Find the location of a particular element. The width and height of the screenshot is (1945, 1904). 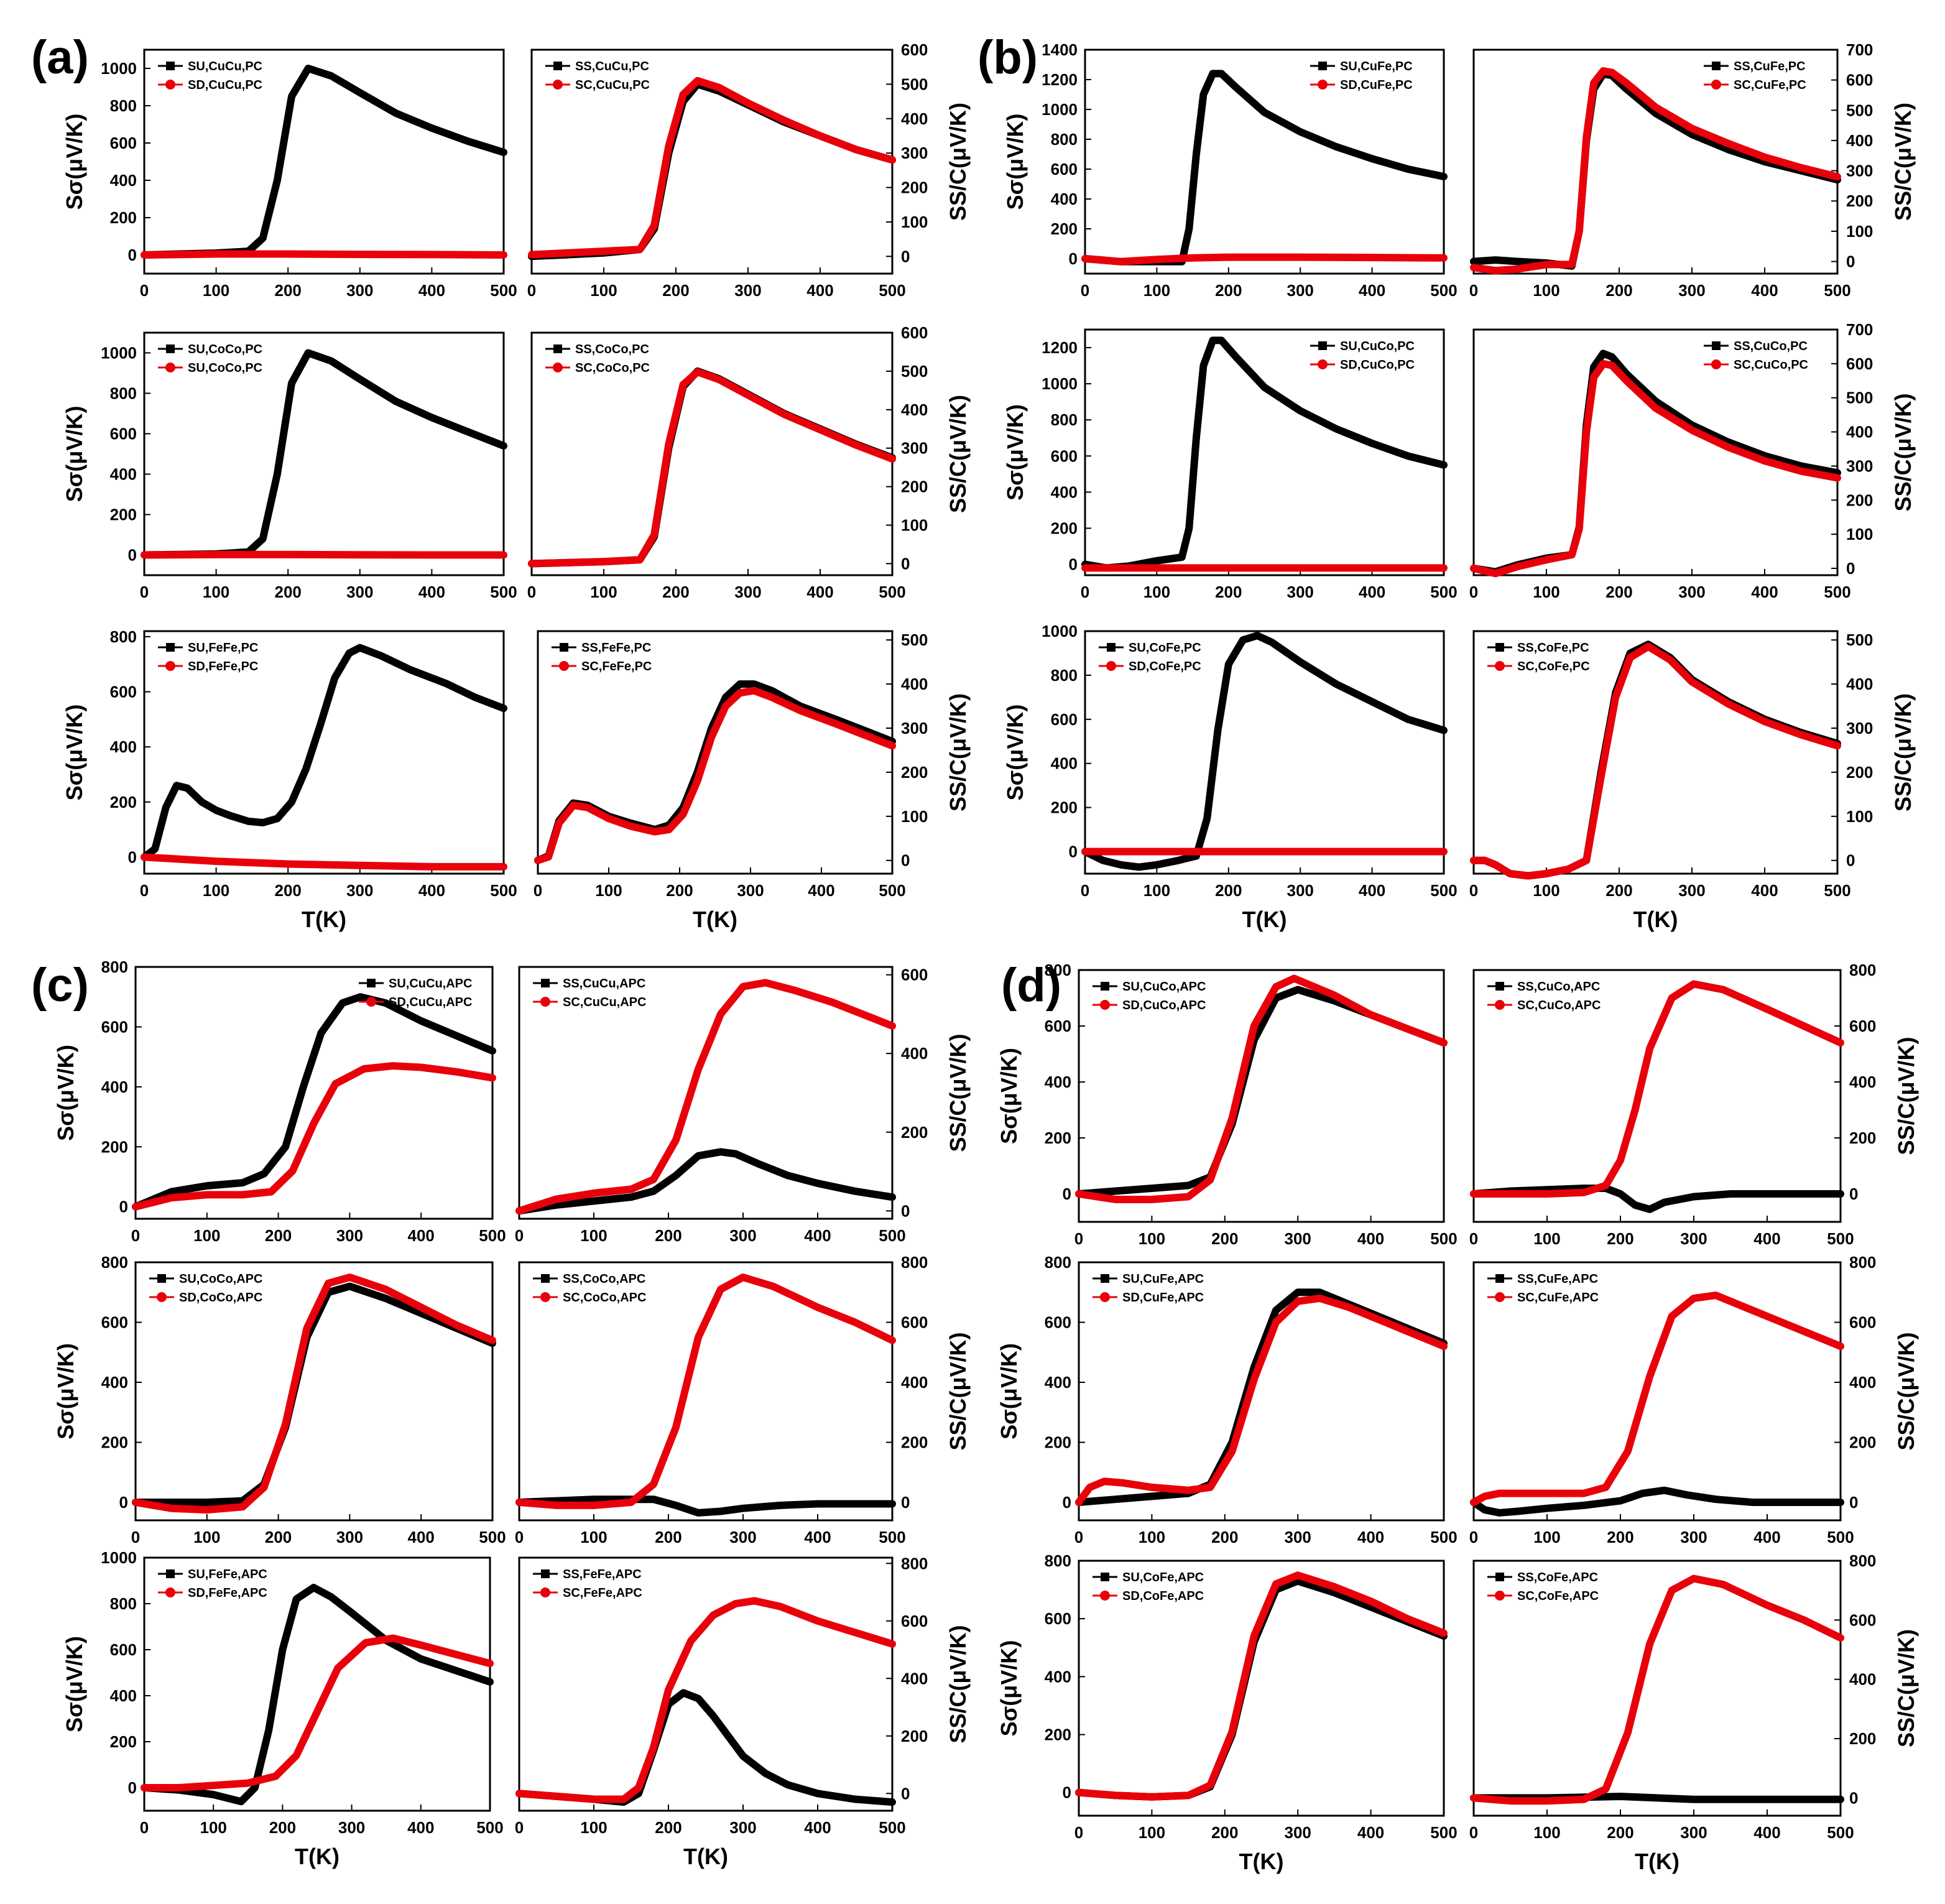

panel-label-a: (a) is located at coordinates (60, 57).